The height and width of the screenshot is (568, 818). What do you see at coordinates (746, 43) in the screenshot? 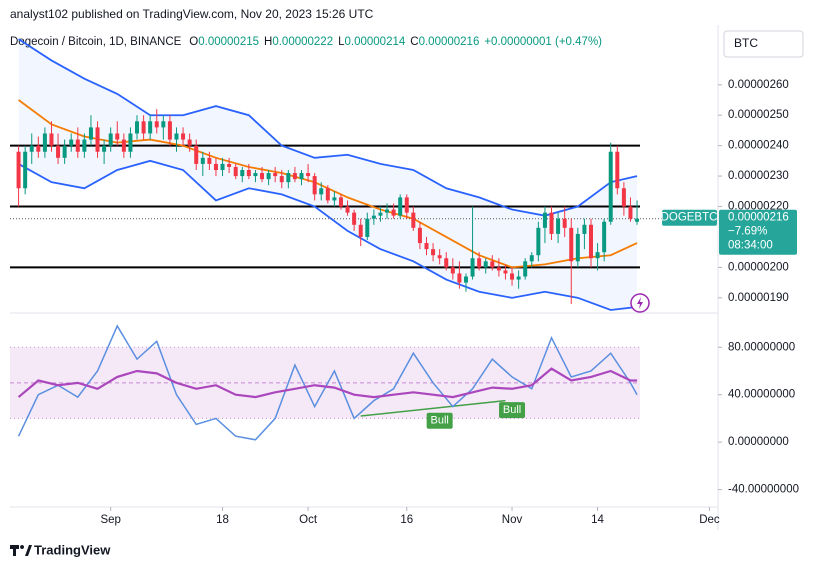
I see `currency: BTC` at bounding box center [746, 43].